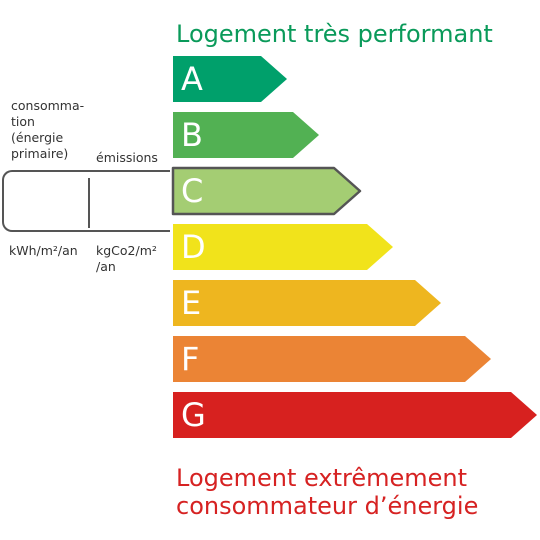  What do you see at coordinates (89, 203) in the screenshot?
I see `value-divider` at bounding box center [89, 203].